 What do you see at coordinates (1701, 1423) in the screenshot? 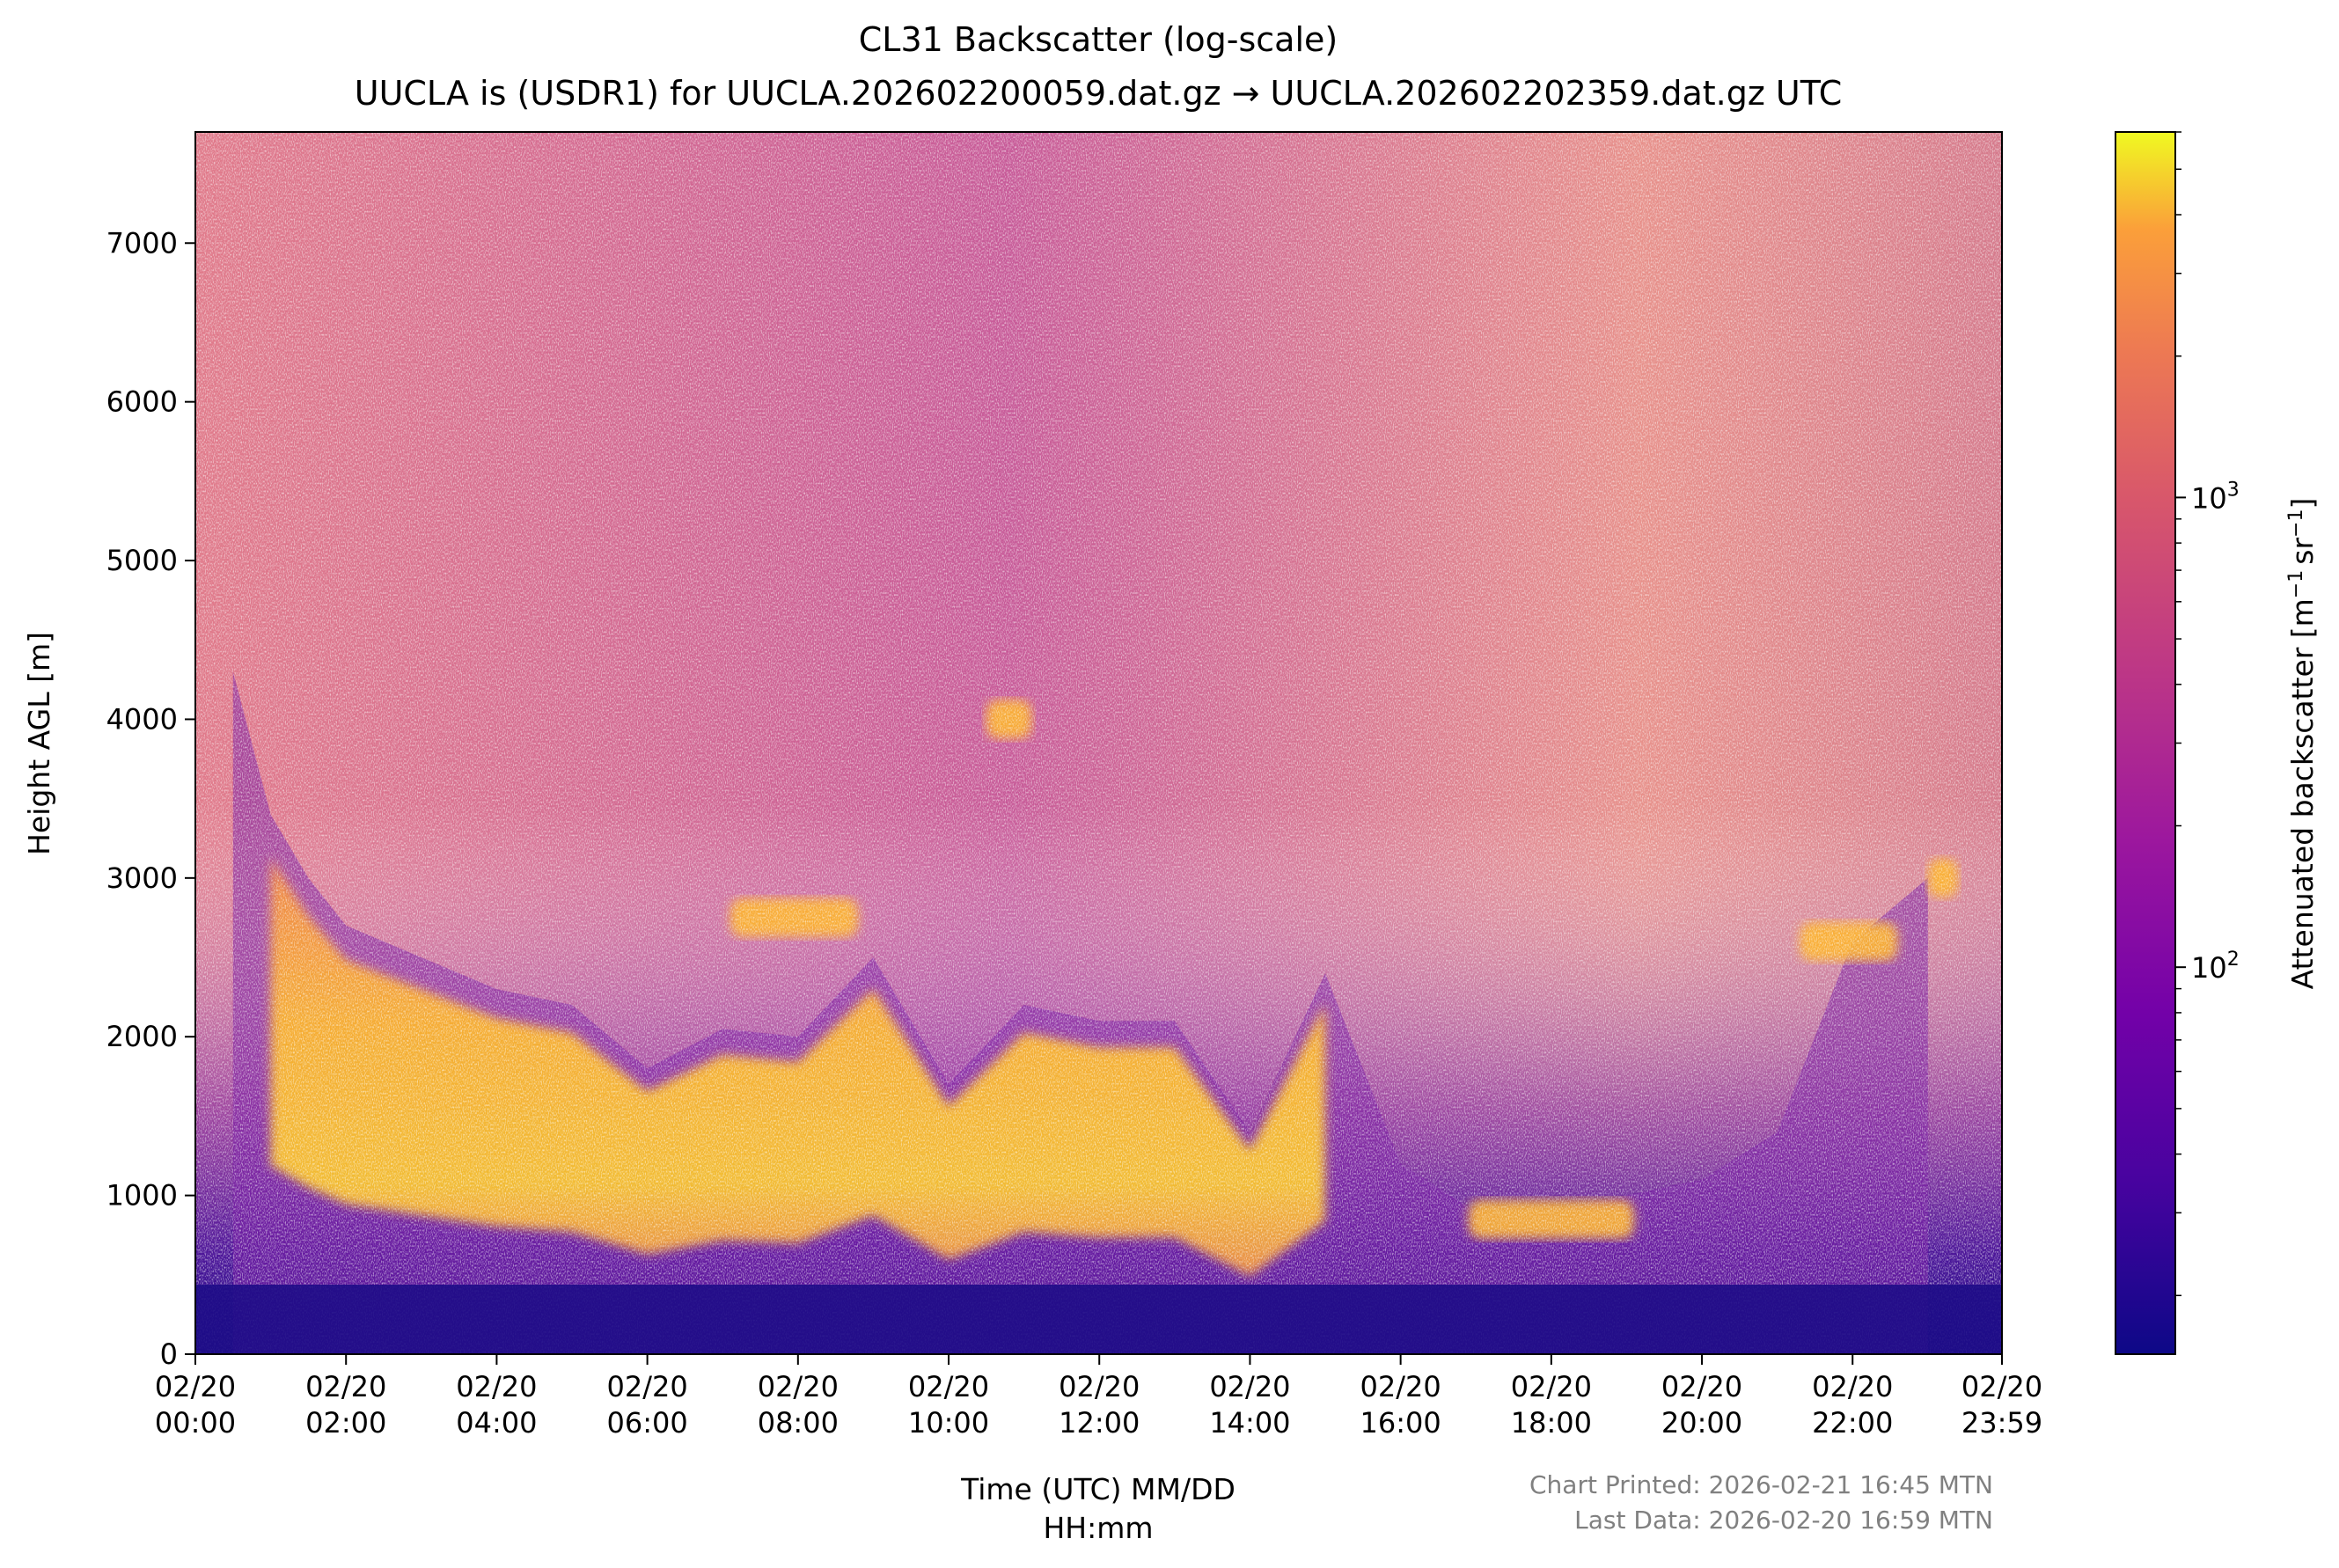
I see `x-tick-label-time: 20:00` at bounding box center [1701, 1423].